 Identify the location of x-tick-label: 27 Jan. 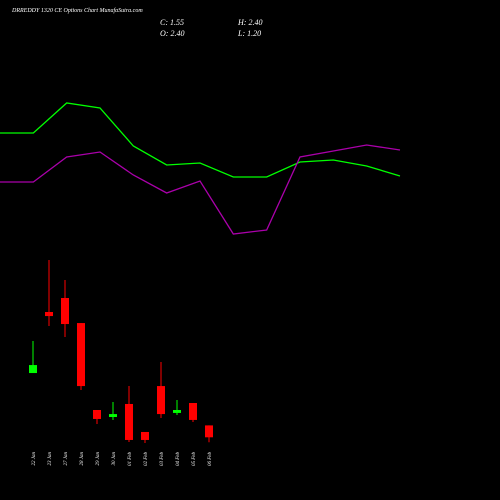
(66, 459).